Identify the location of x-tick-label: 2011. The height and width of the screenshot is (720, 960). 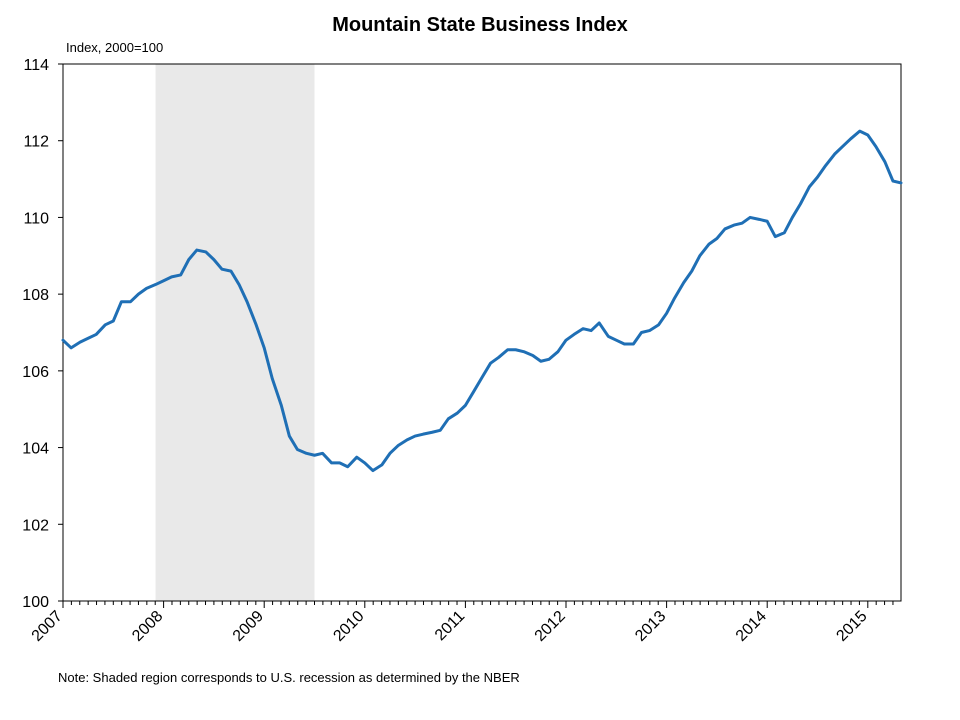
(450, 626).